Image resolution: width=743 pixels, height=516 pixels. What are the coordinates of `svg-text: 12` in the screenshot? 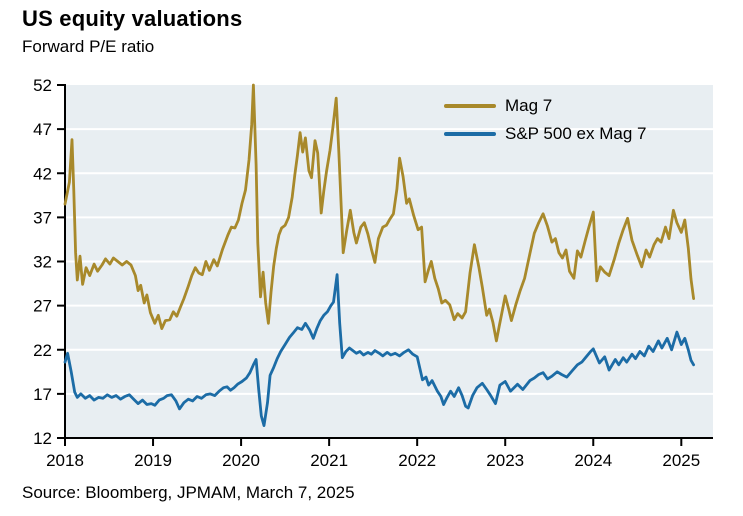 It's located at (42, 438).